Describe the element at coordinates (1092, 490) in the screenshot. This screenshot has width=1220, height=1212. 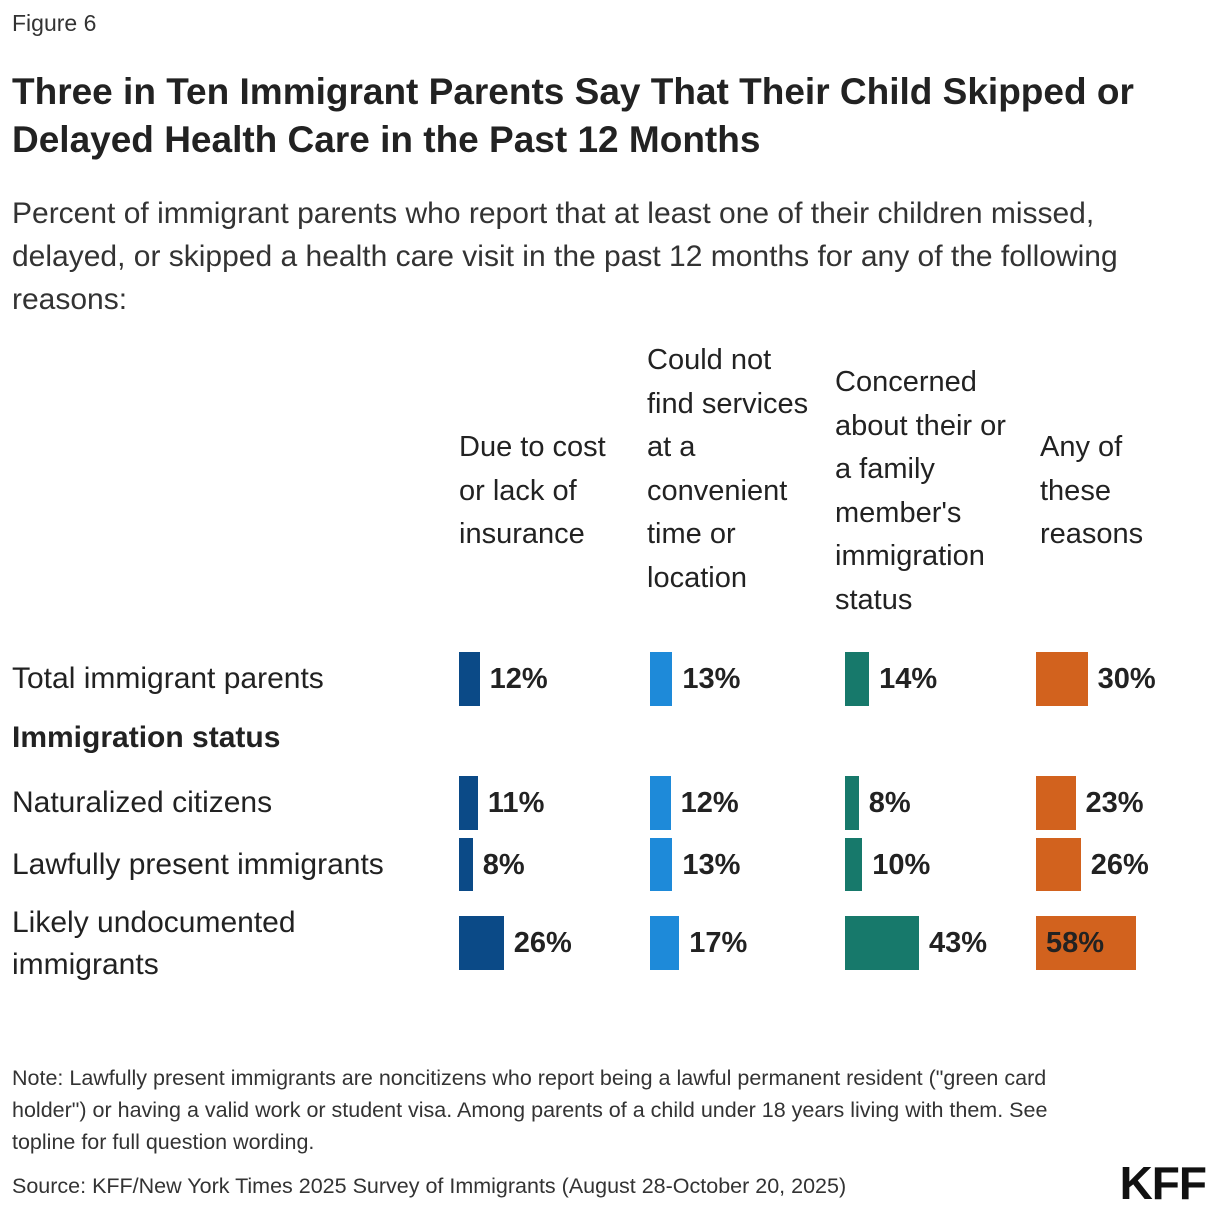
I see `column-header-any-reason: Any of these reasons` at that location.